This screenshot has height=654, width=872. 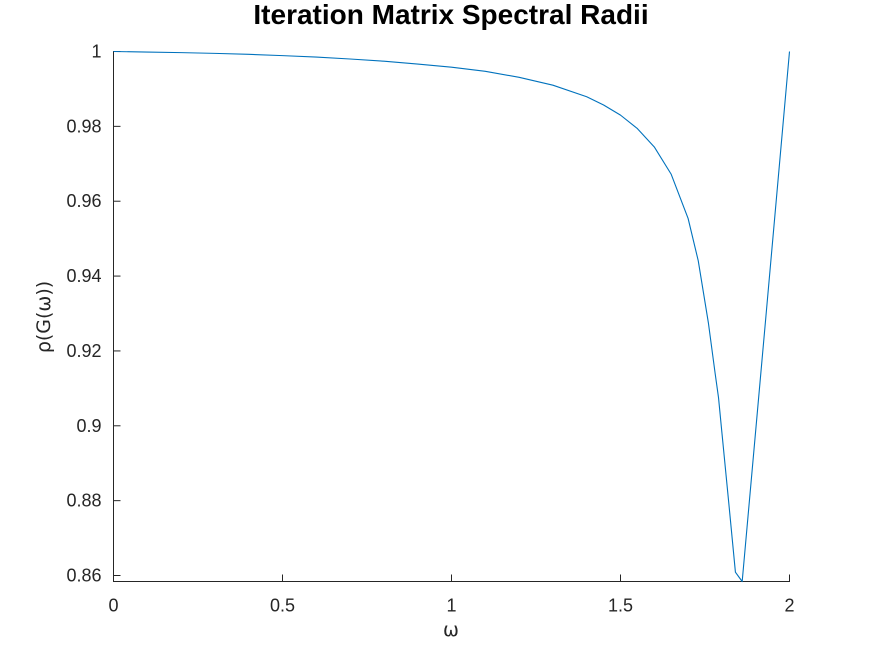 I want to click on y-tick-label: 0.86, so click(x=83, y=576).